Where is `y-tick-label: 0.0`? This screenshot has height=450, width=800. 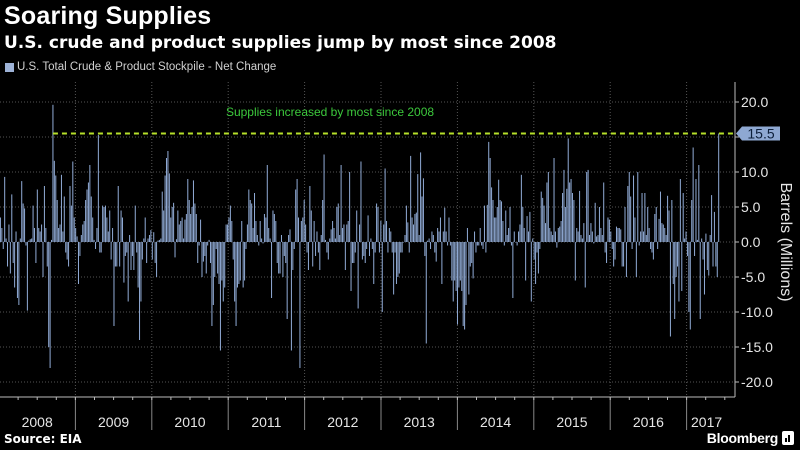
y-tick-label: 0.0 is located at coordinates (751, 242).